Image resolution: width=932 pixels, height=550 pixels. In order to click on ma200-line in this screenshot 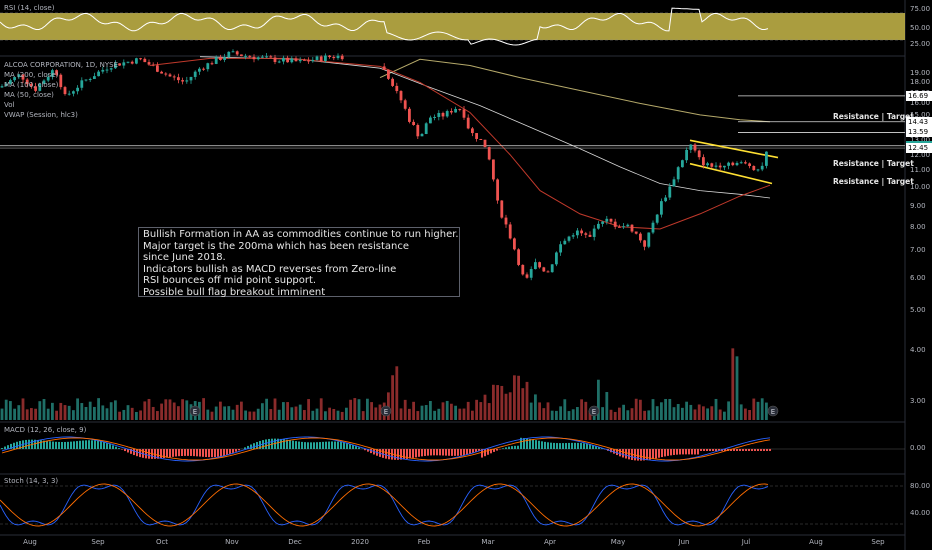, I will do `click(575, 90)`.